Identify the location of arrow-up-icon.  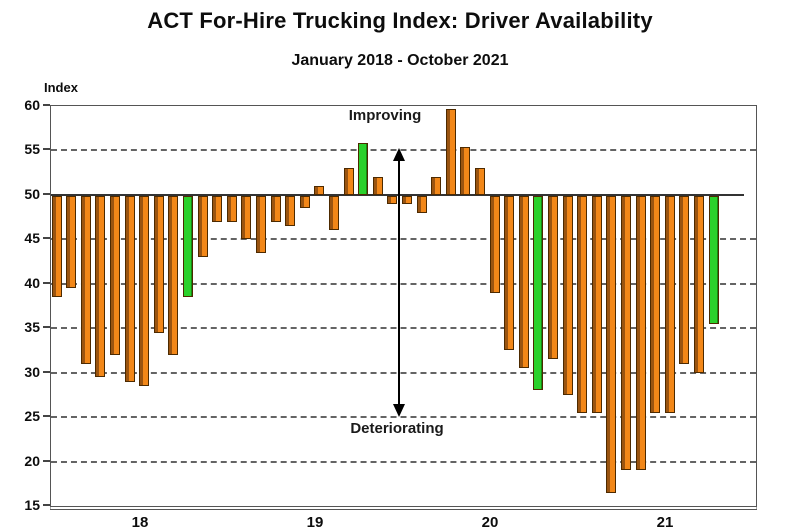
(399, 154).